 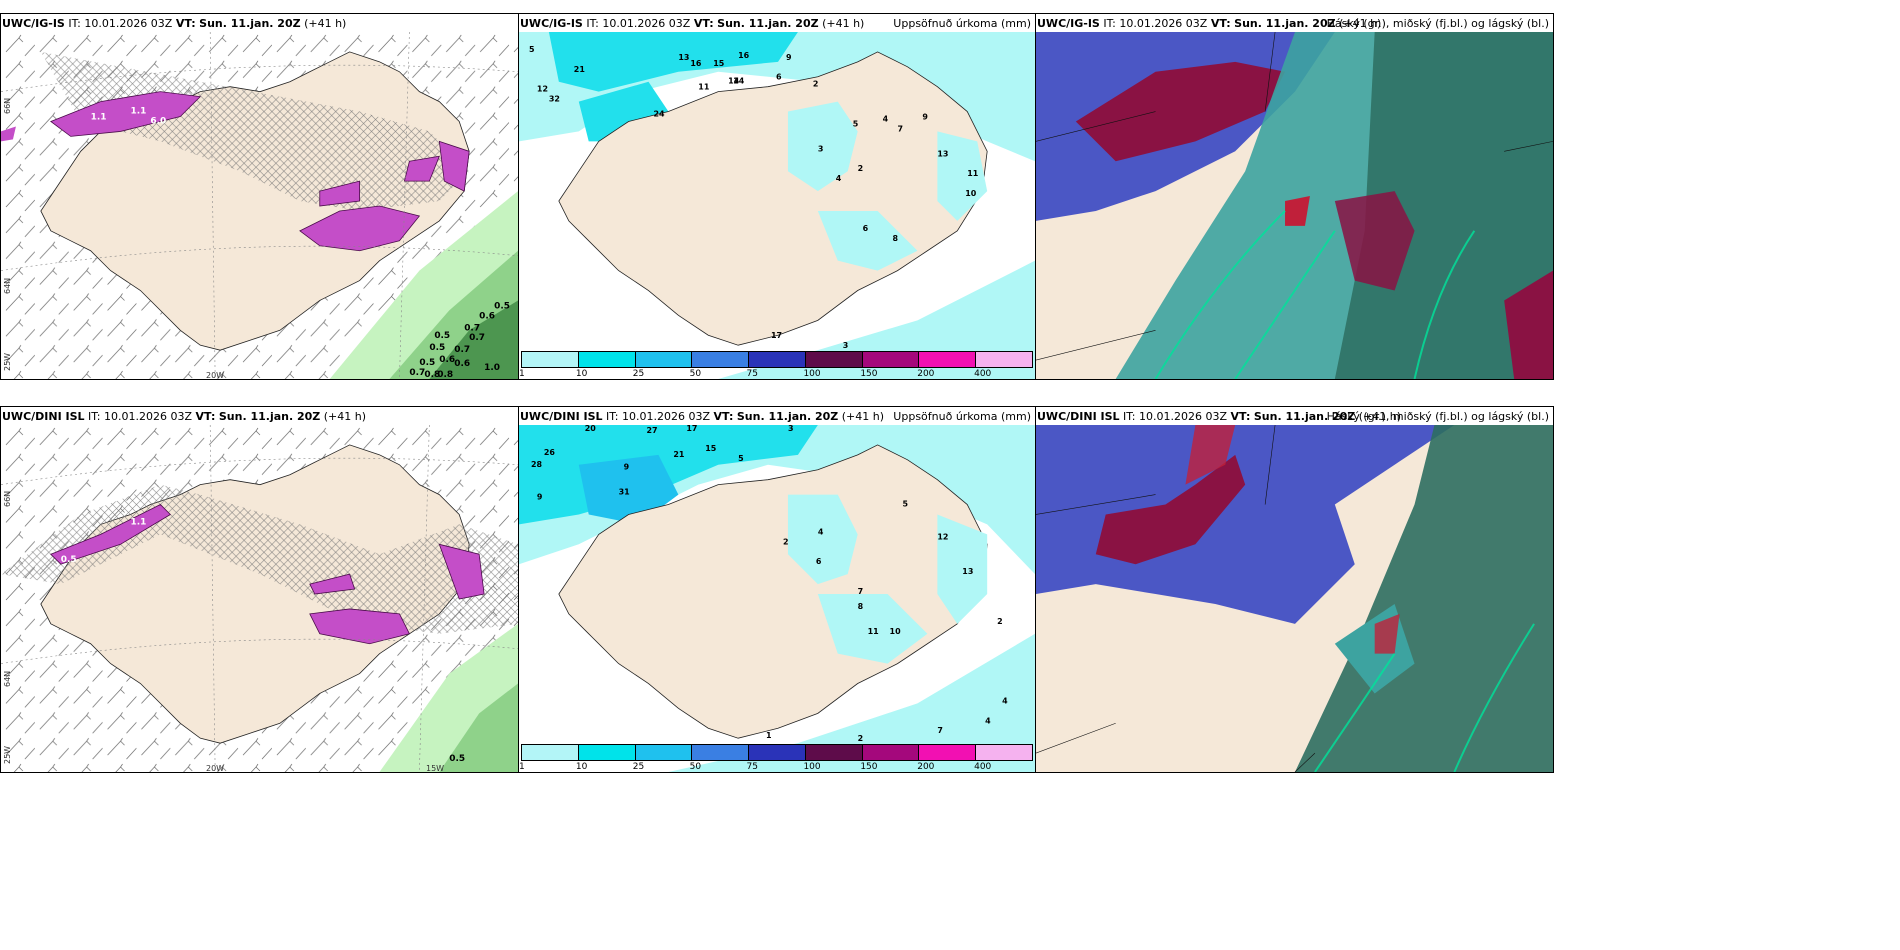 I want to click on value-label: 26, so click(x=550, y=452).